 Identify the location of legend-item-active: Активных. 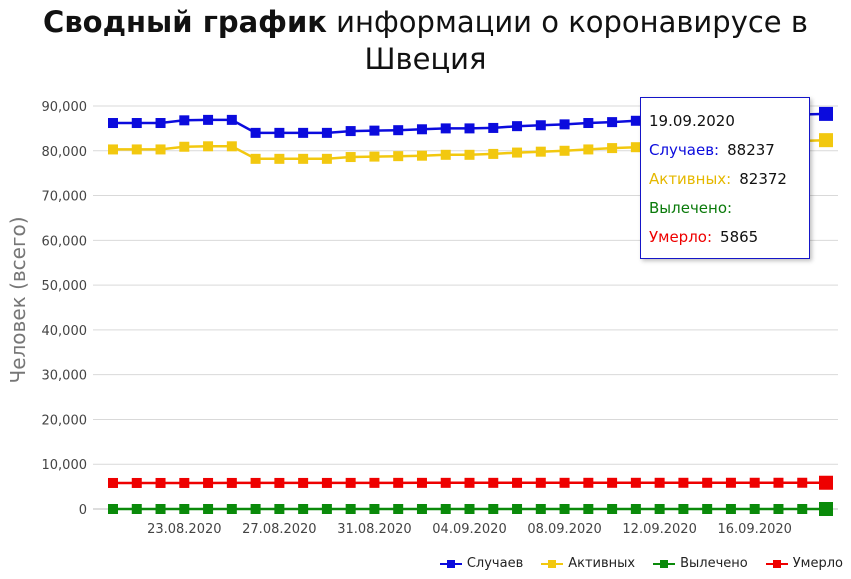
(588, 563).